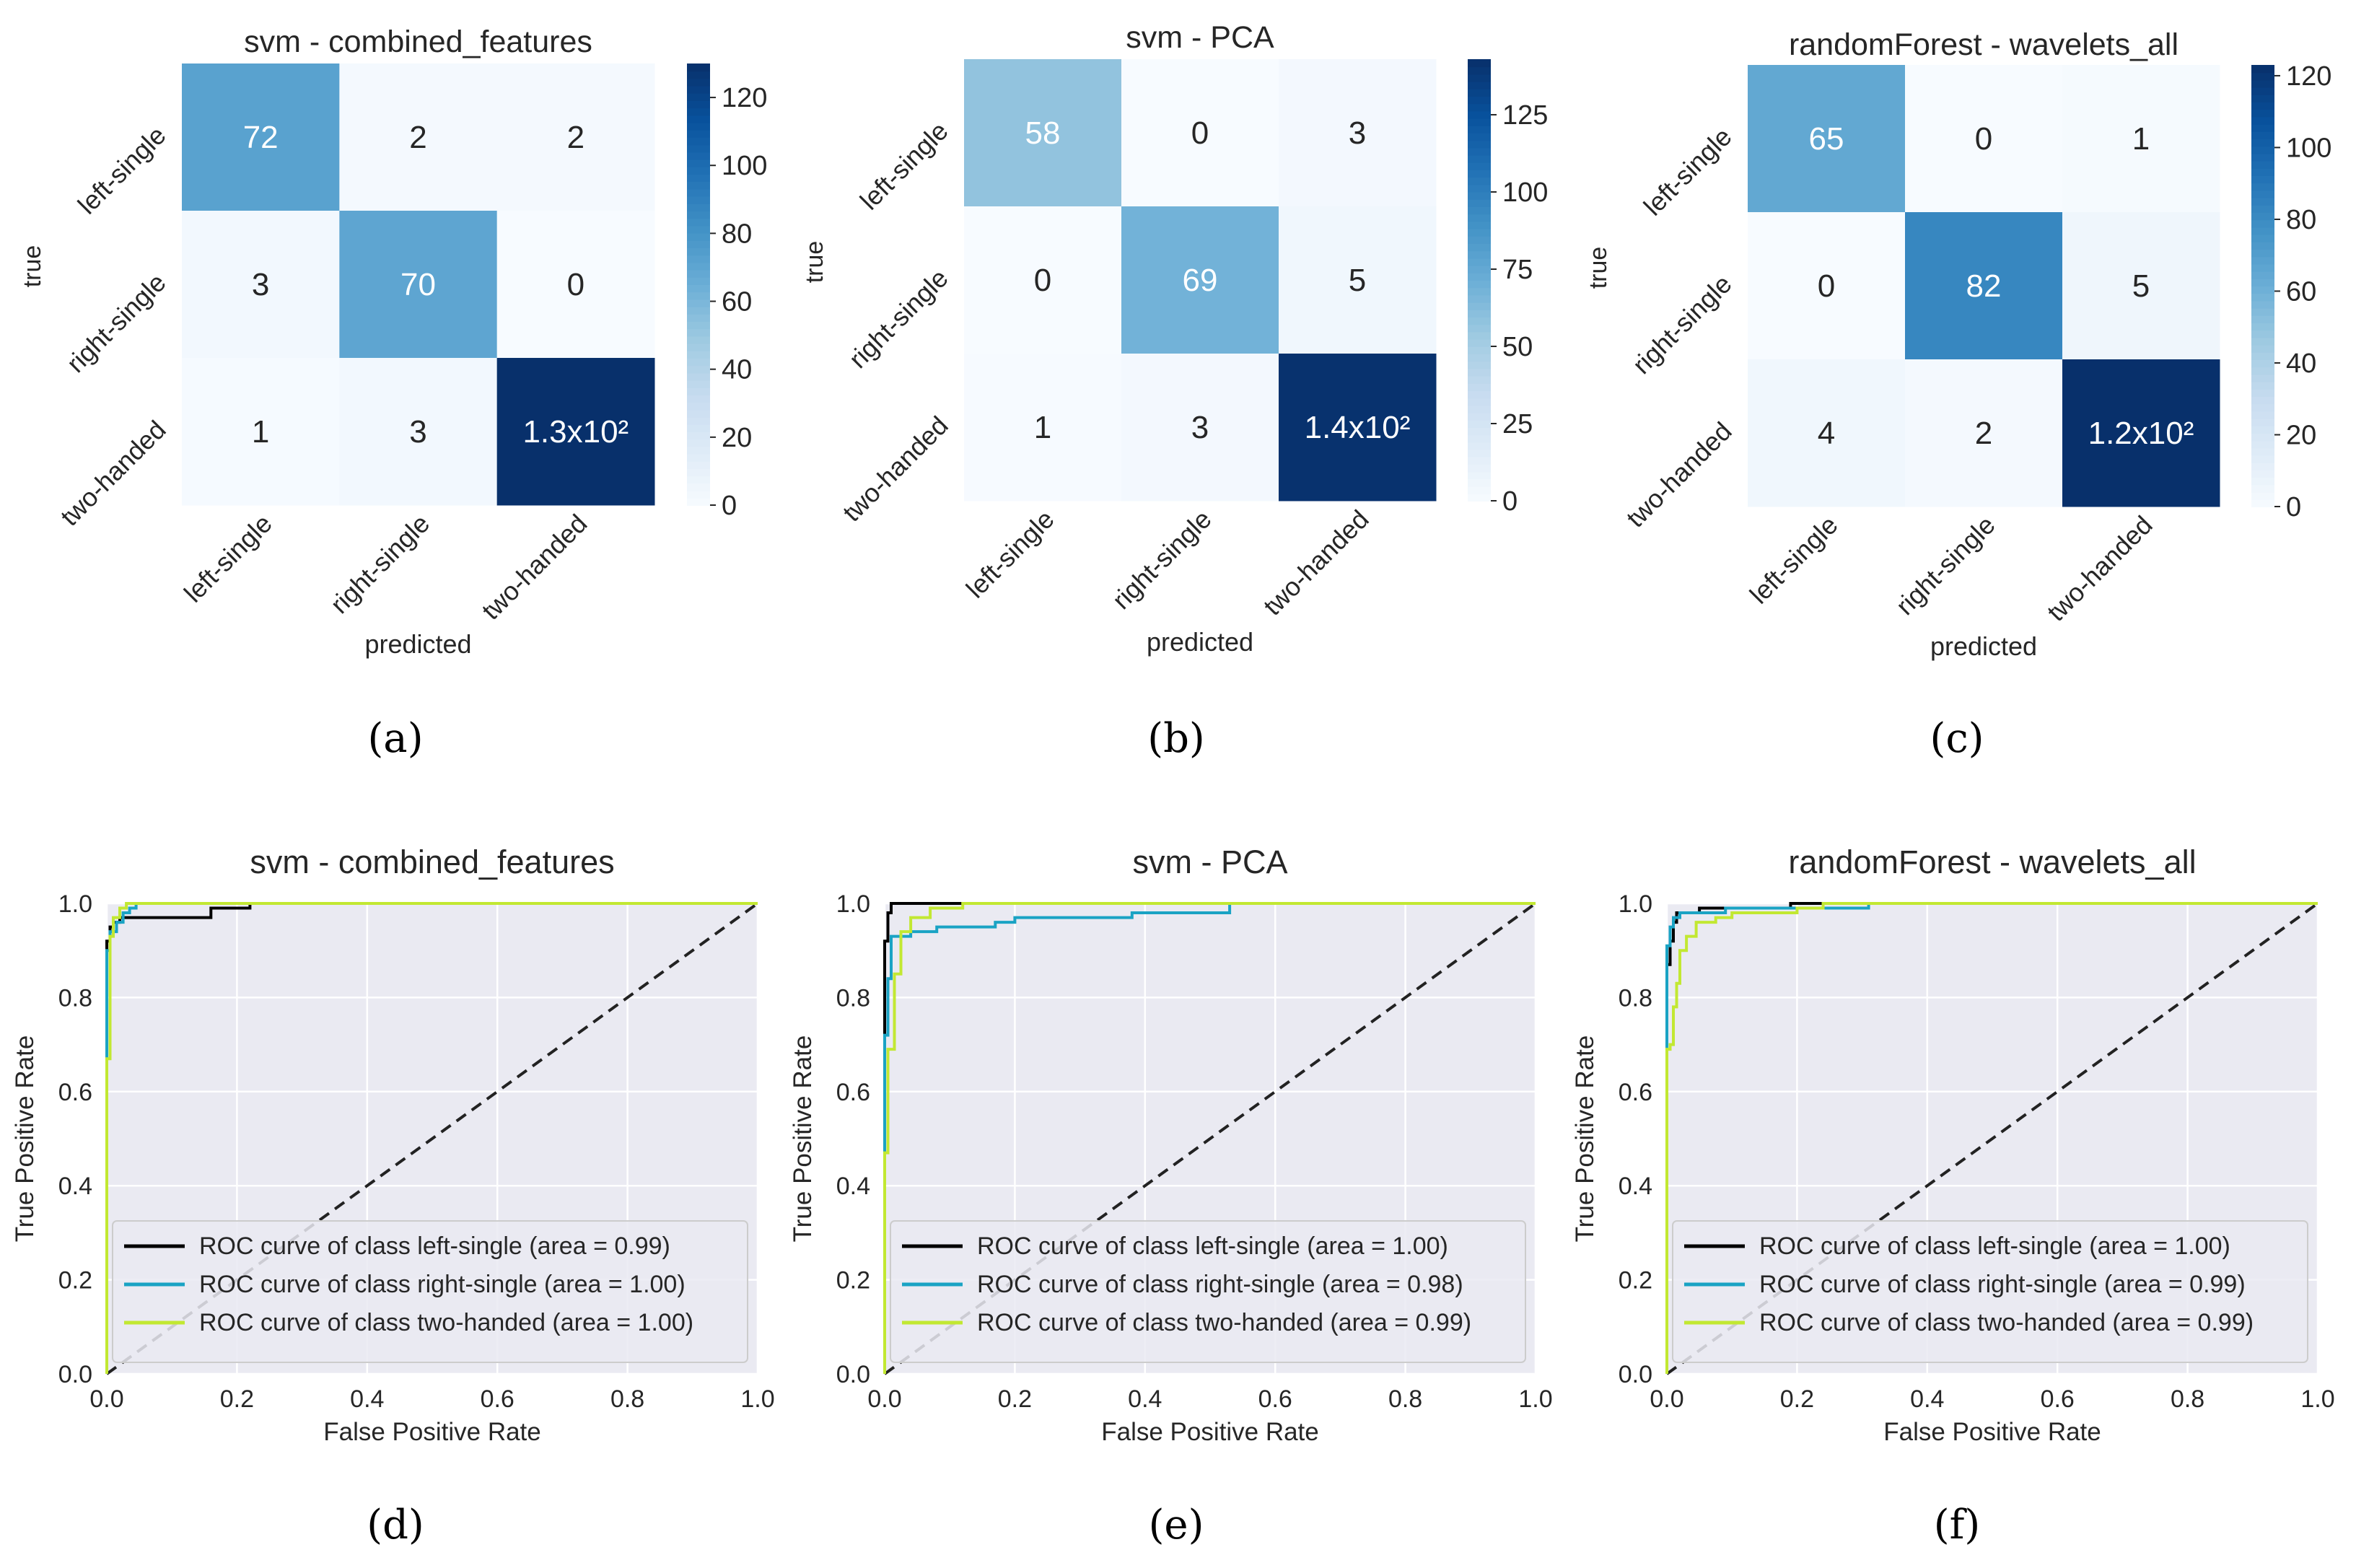 The image size is (2356, 1568). I want to click on legend-box, so click(1990, 1291).